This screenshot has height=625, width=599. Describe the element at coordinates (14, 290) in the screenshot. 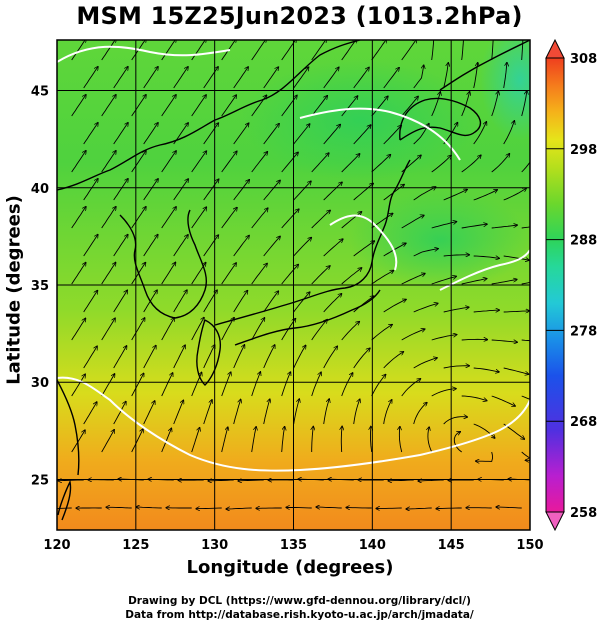

I see `y-axis-label-text: Latitude (degrees)` at that location.